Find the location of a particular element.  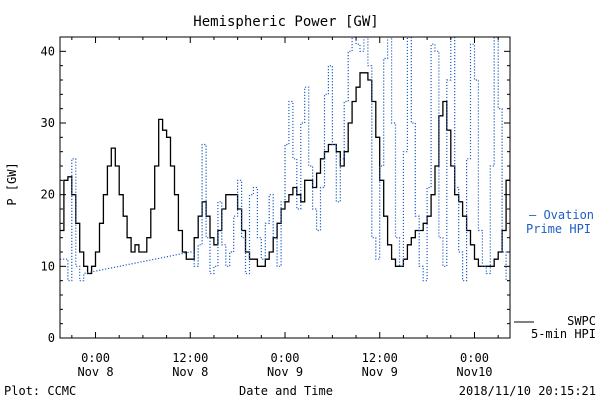

y-axis-label: P [GW] is located at coordinates (12, 183).